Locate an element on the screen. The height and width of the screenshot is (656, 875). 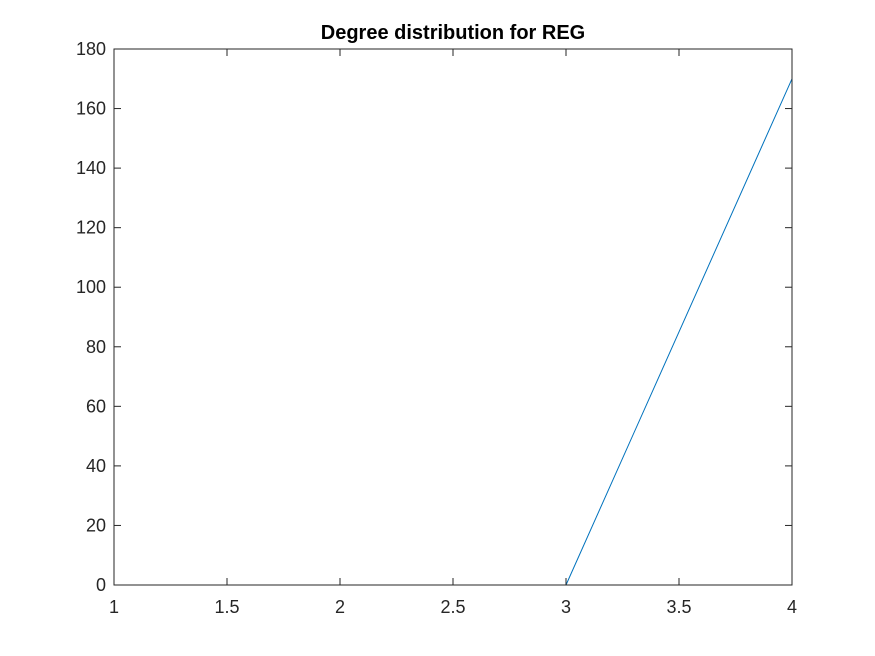
x-tick-label: 2.5 is located at coordinates (452, 607).